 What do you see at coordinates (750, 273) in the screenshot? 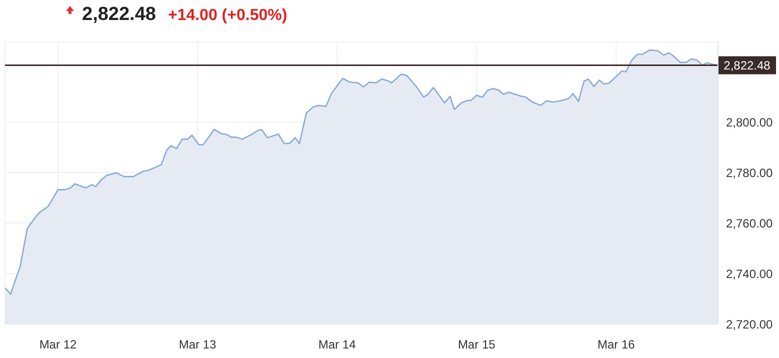
I see `y-tick-label: 2,740.00` at bounding box center [750, 273].